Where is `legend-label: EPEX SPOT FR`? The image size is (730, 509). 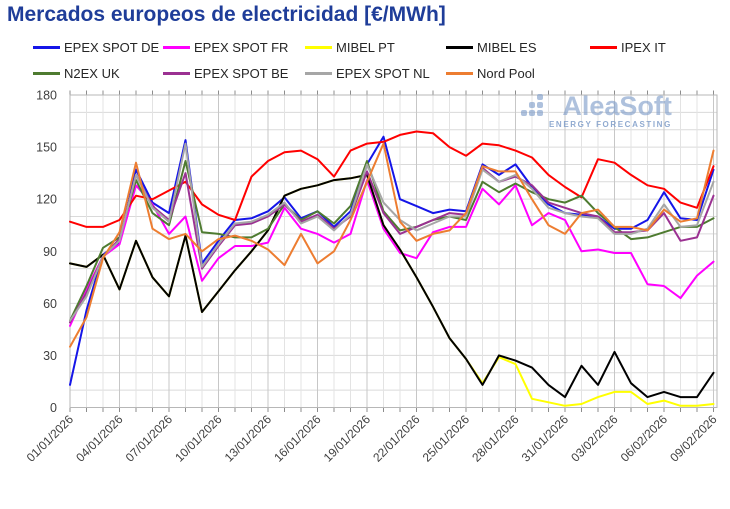 legend-label: EPEX SPOT FR is located at coordinates (241, 47).